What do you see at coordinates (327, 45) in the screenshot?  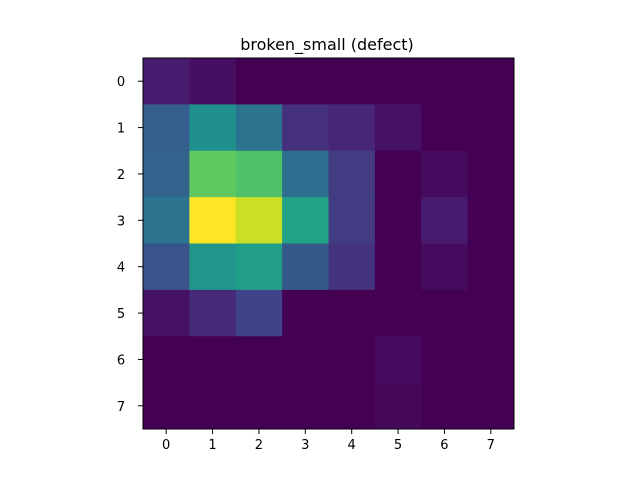 I see `chart-title: broken_small (defect)` at bounding box center [327, 45].